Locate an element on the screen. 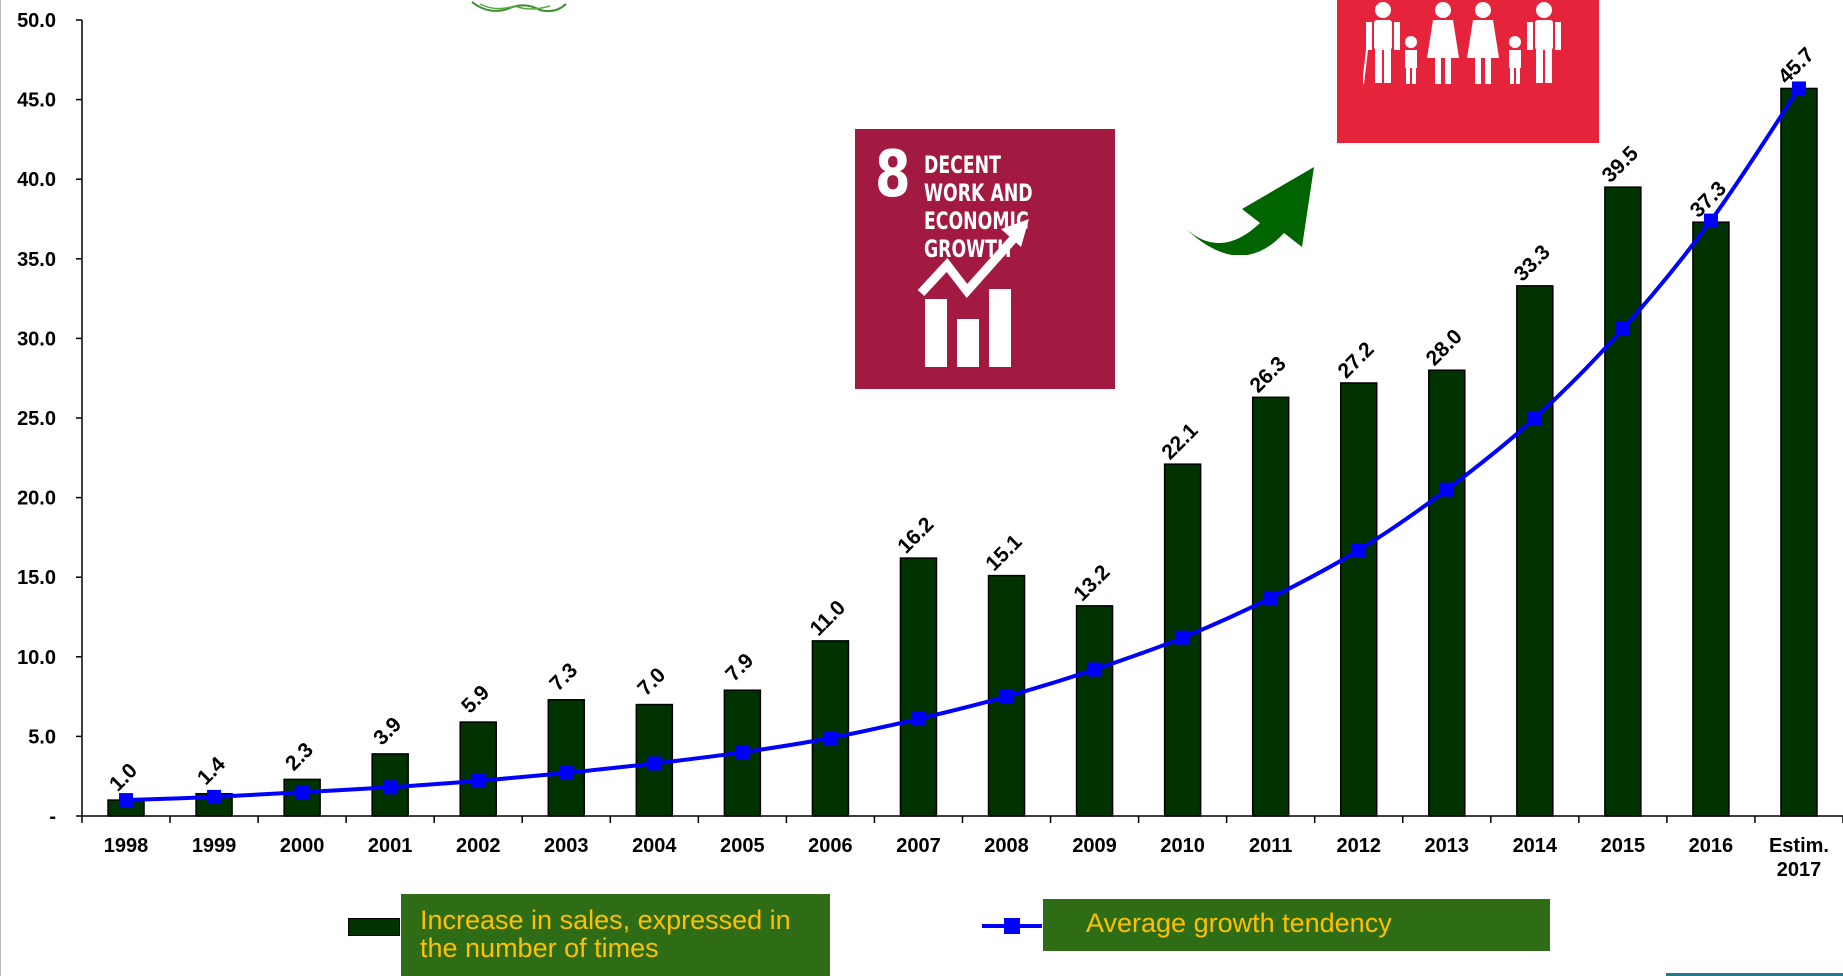 This screenshot has width=1843, height=976. y-tick-label: 30.0 is located at coordinates (36, 339).